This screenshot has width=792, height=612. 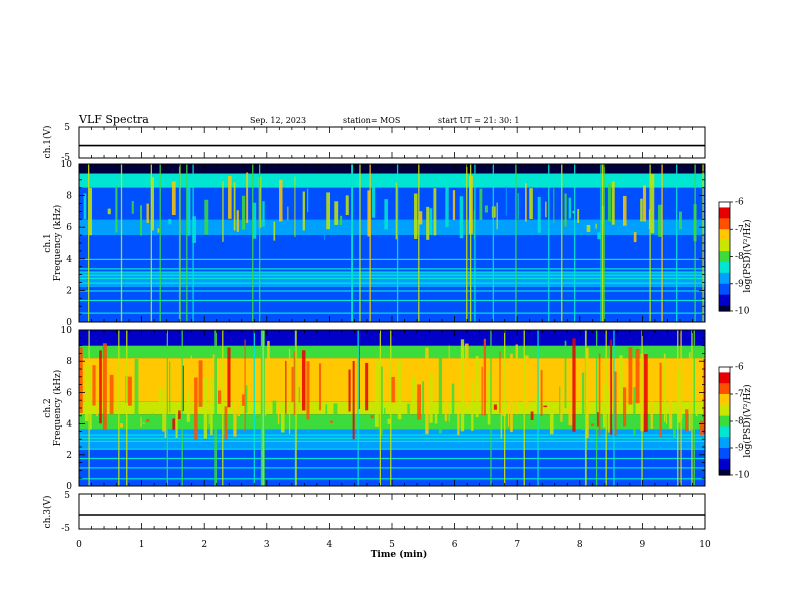 I want to click on colorbar-ch2-ticks: -6 -7 -8 -9 -10, so click(x=740, y=422).